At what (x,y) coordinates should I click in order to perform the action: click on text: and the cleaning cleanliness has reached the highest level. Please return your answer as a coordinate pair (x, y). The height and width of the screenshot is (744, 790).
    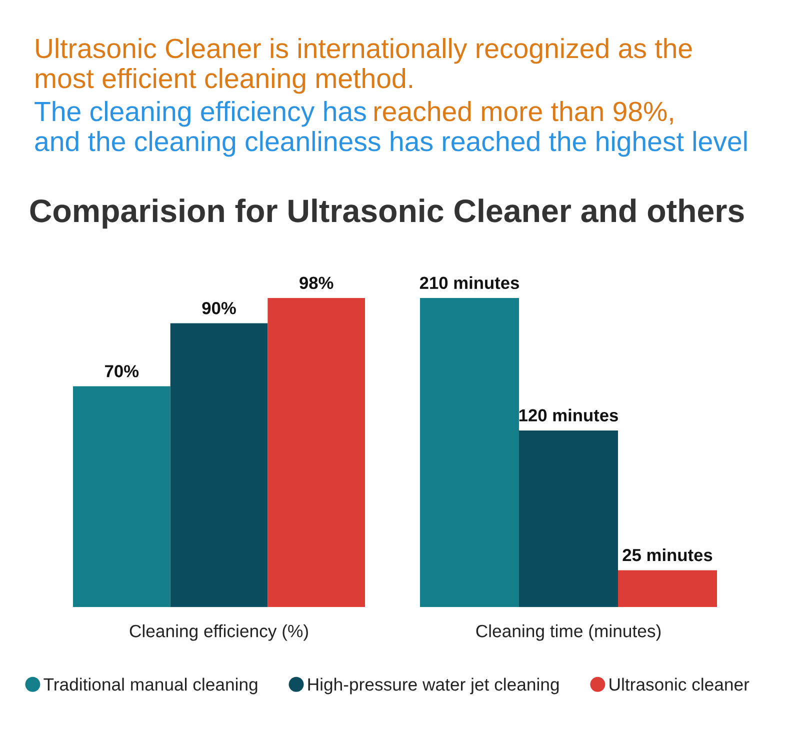
    Looking at the image, I should click on (391, 143).